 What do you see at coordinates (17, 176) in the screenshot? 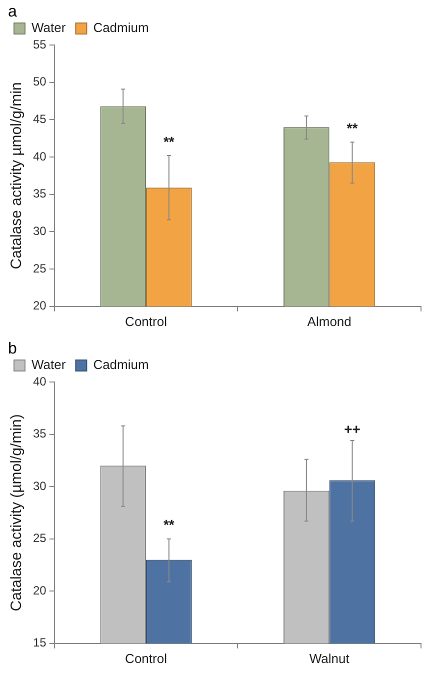
I see `y-axis-title: Catalase activity µmol/g/min` at bounding box center [17, 176].